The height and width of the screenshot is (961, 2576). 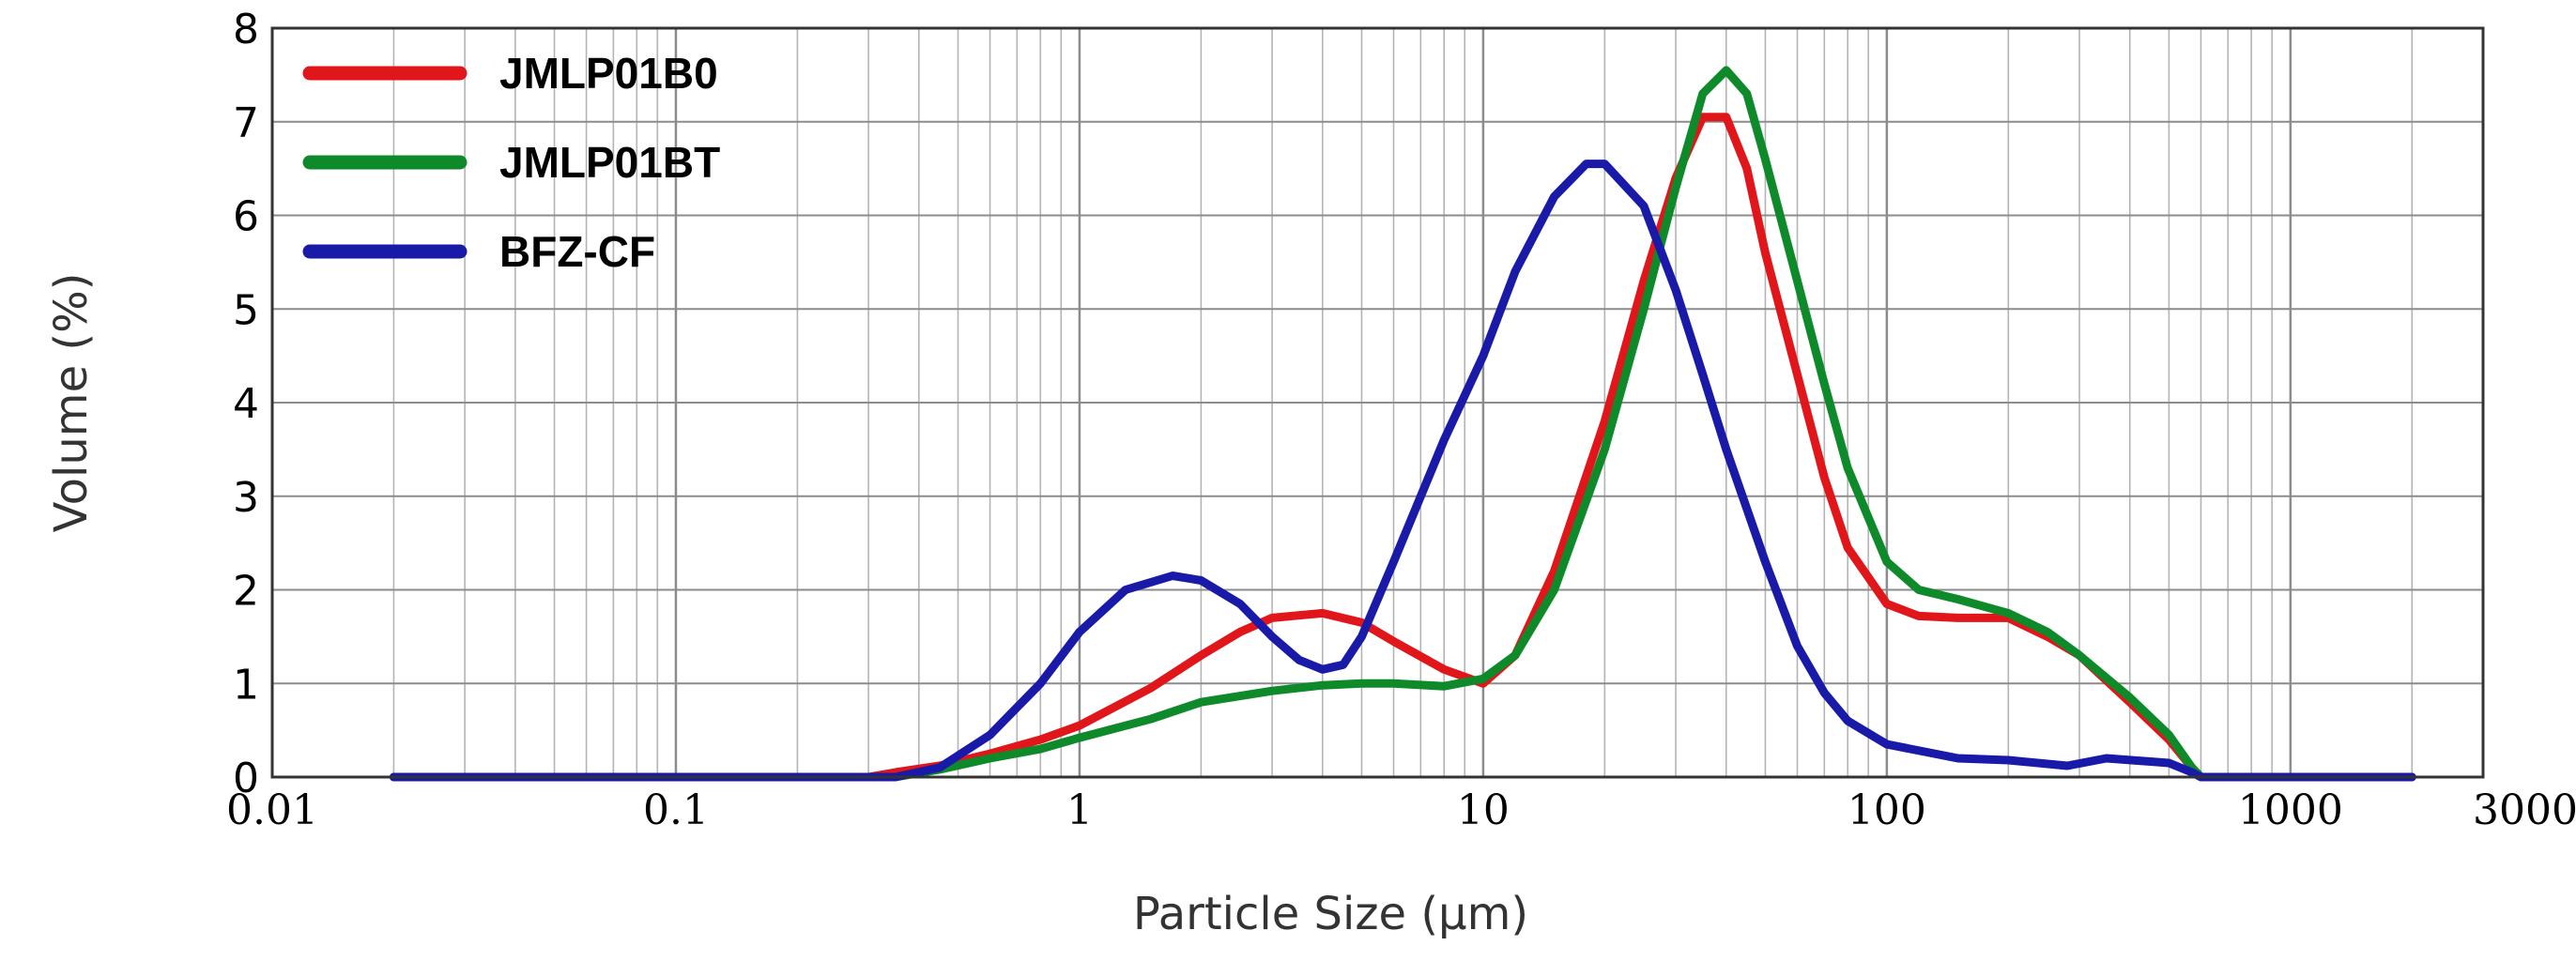 What do you see at coordinates (1401, 810) in the screenshot?
I see `x-axis-ticks: 0.01 0.1 1 10 100 1000 3000` at bounding box center [1401, 810].